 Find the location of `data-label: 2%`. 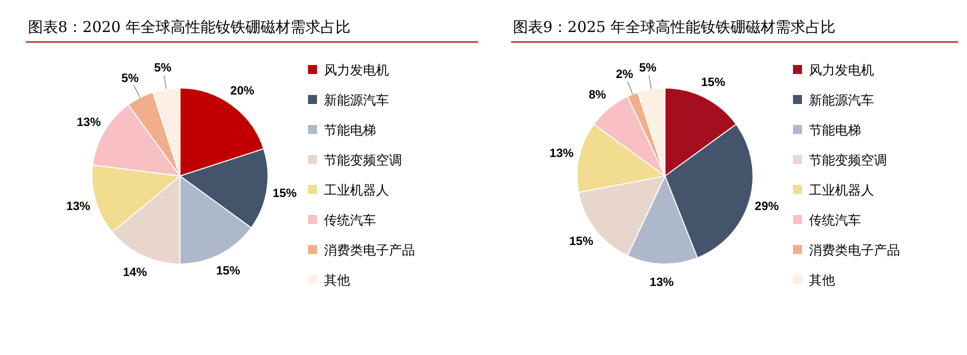

data-label: 2% is located at coordinates (625, 73).